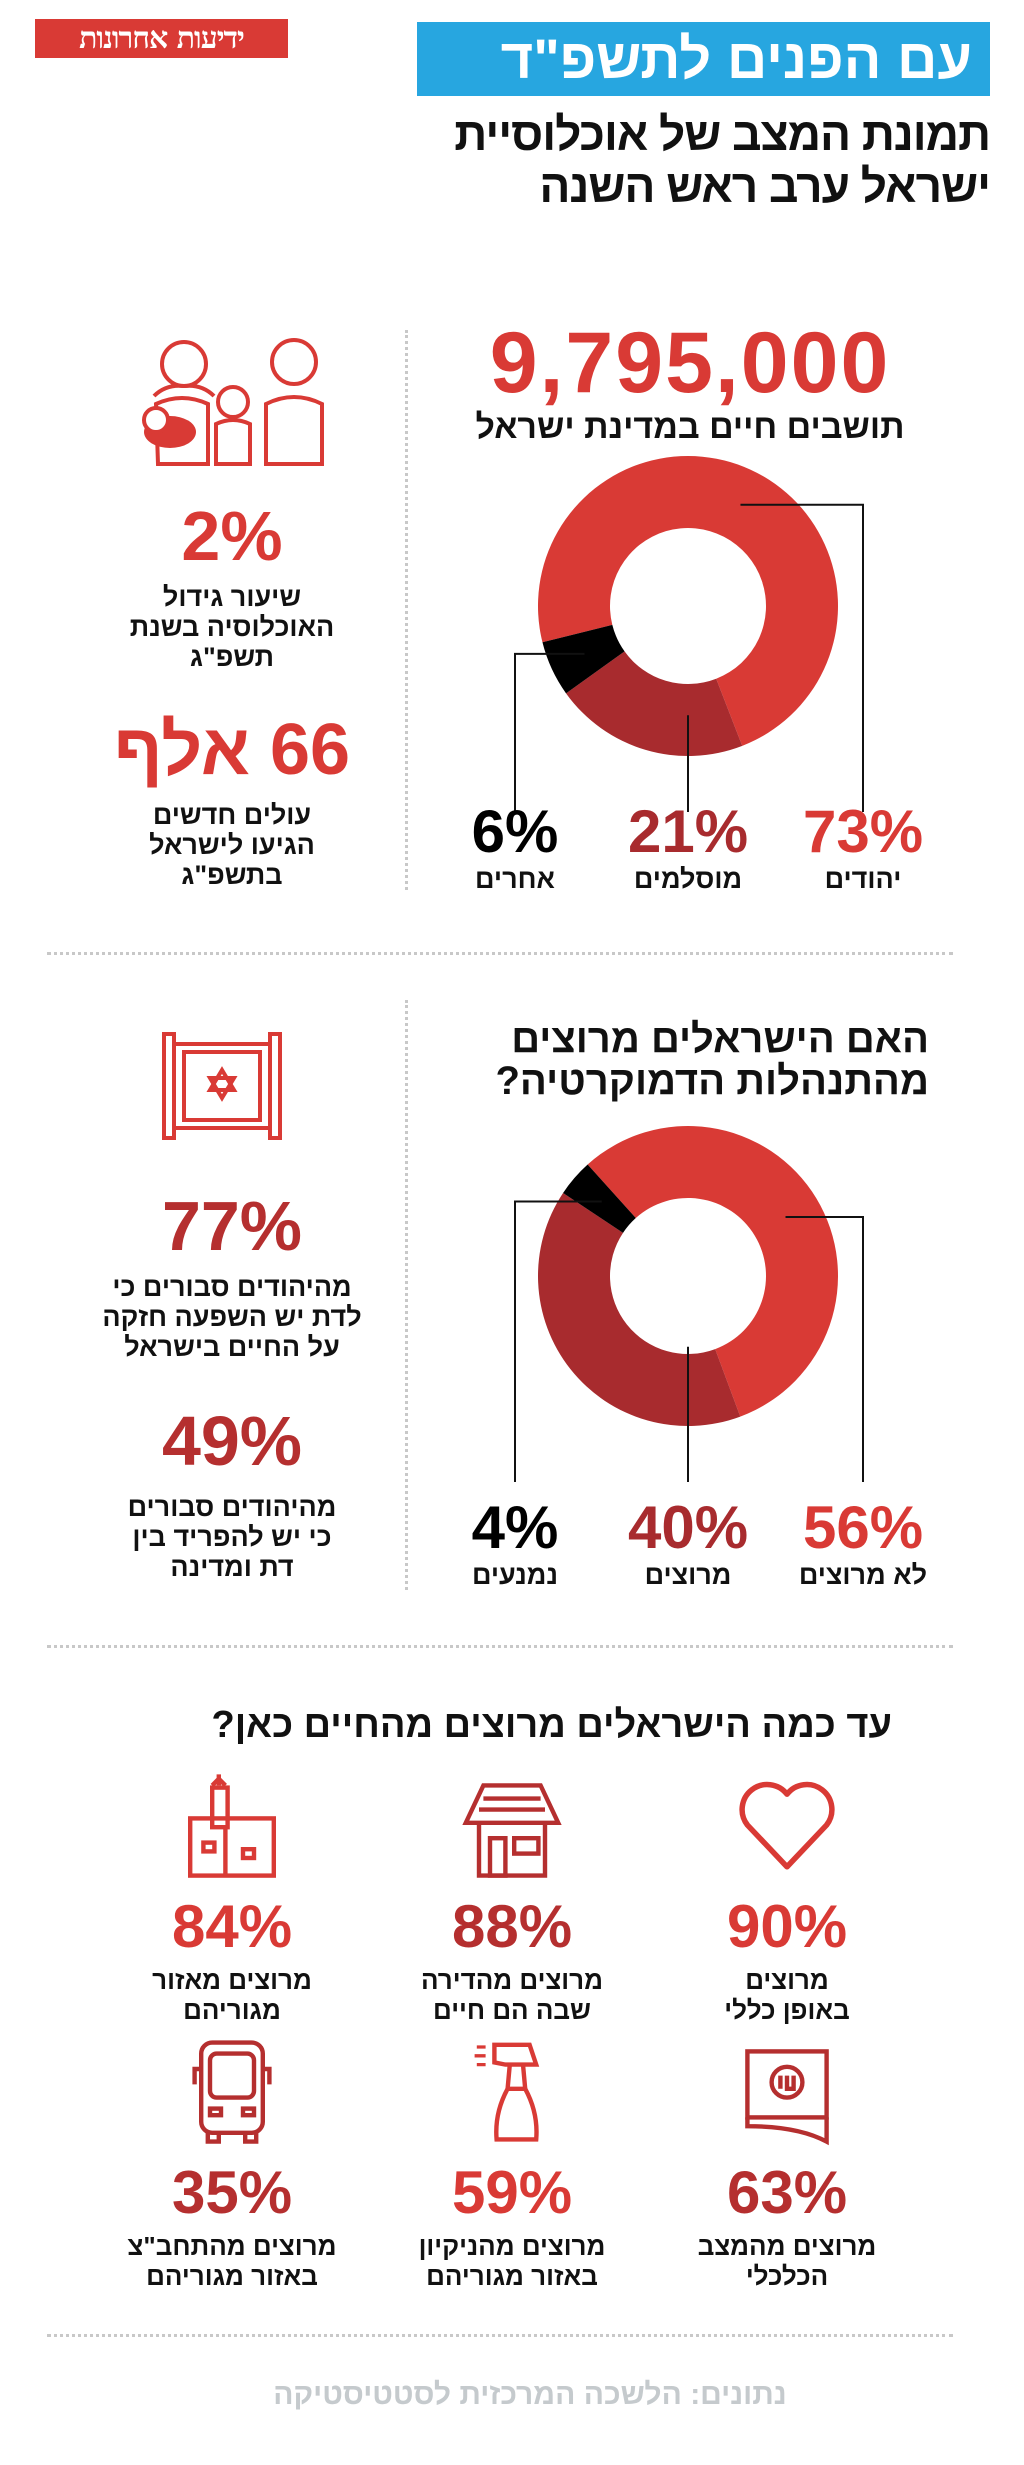 Image resolution: width=1024 pixels, height=2465 pixels. What do you see at coordinates (222, 1086) in the screenshot?
I see `torah-scroll-icon` at bounding box center [222, 1086].